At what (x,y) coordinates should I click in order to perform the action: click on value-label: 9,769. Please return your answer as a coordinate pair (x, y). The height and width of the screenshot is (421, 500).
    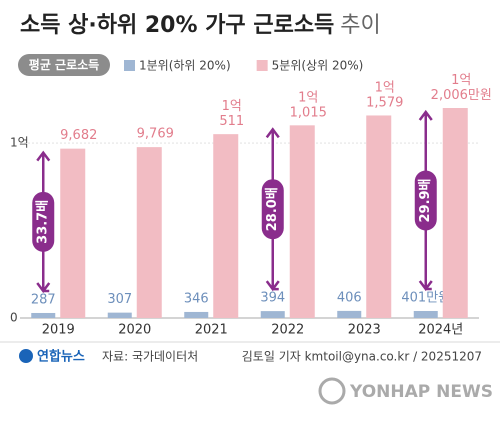
    Looking at the image, I should click on (155, 134).